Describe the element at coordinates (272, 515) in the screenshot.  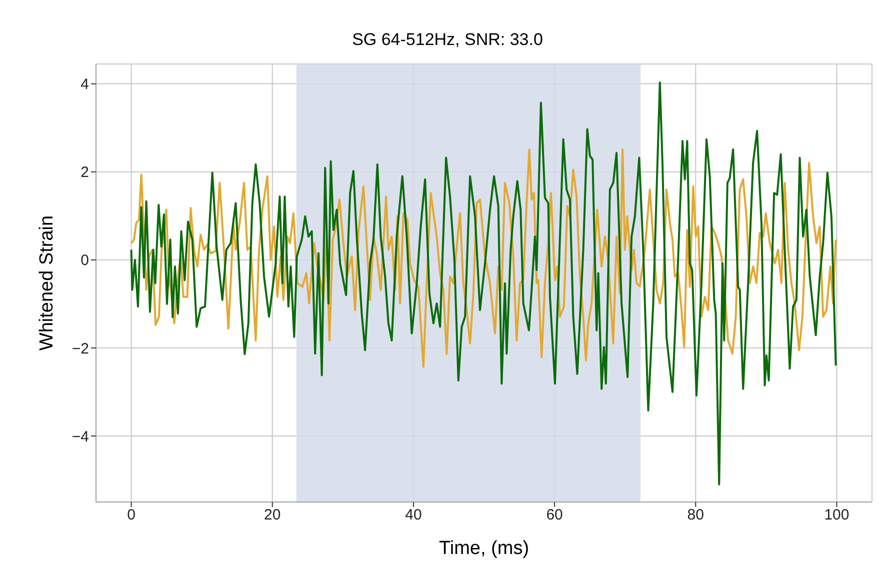
I see `x-tick-label: 20` at that location.